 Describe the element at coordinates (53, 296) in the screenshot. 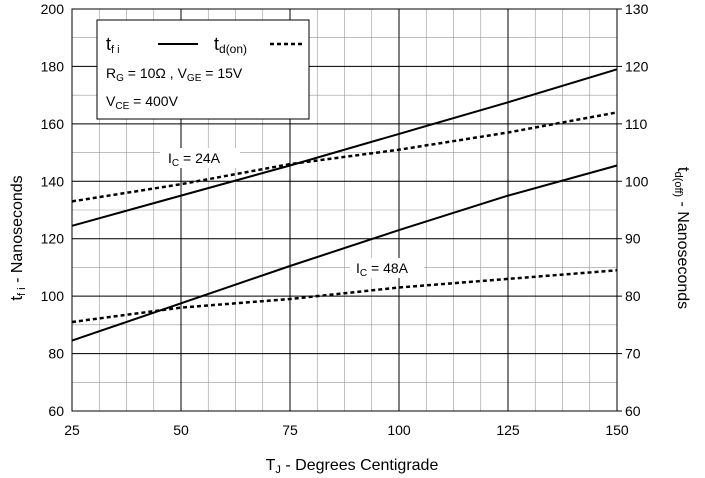

I see `y-left-tick-label: 100` at that location.